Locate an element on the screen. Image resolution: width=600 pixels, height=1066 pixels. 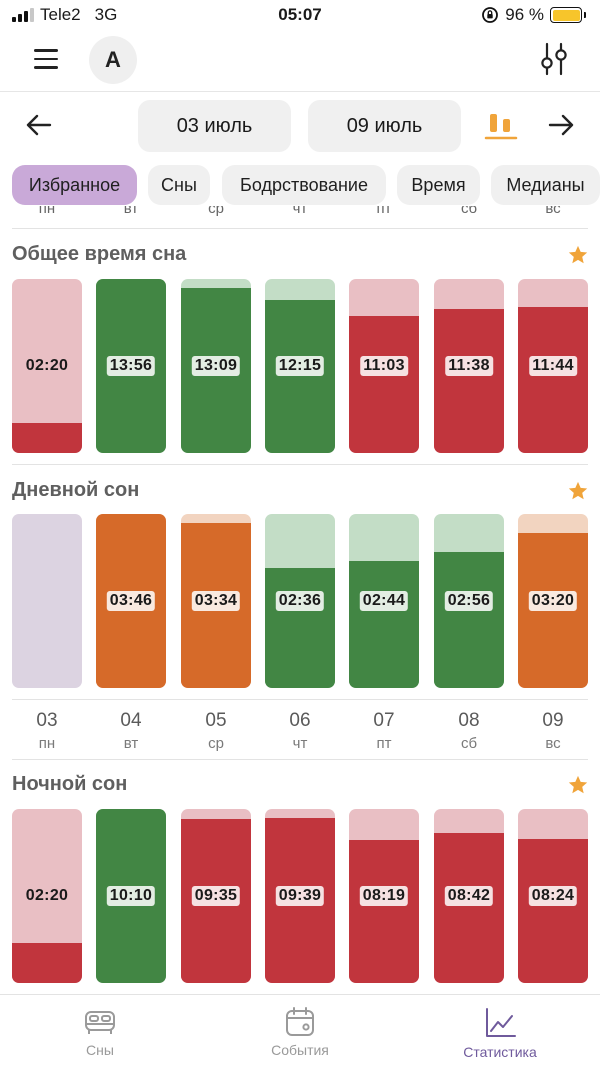
hamburger-menu-icon is located at coordinates (46, 59).